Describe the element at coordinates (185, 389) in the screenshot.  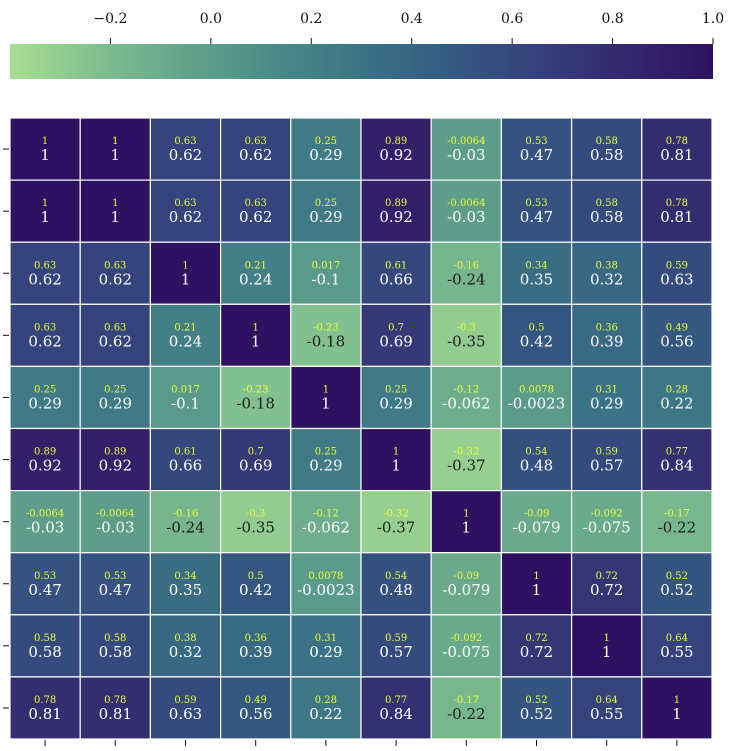
I see `cell-top-value-label: 0.017` at that location.